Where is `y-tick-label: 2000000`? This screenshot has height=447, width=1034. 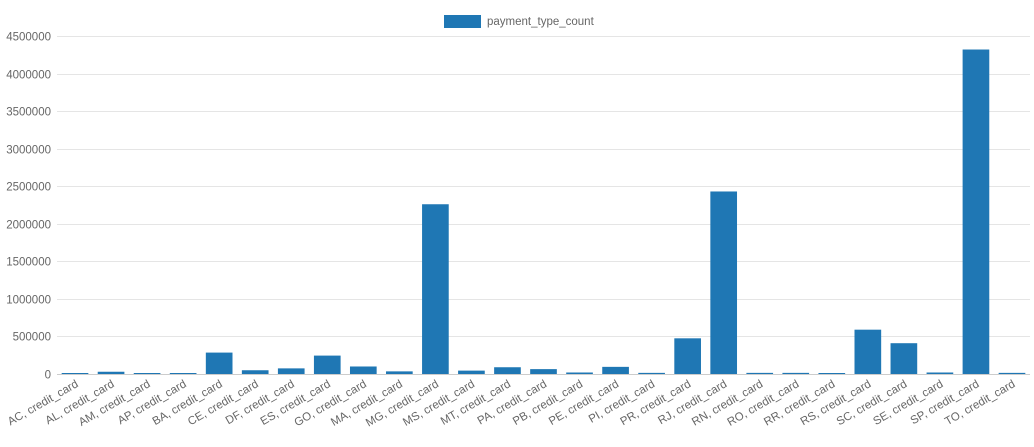 y-tick-label: 2000000 is located at coordinates (28, 226).